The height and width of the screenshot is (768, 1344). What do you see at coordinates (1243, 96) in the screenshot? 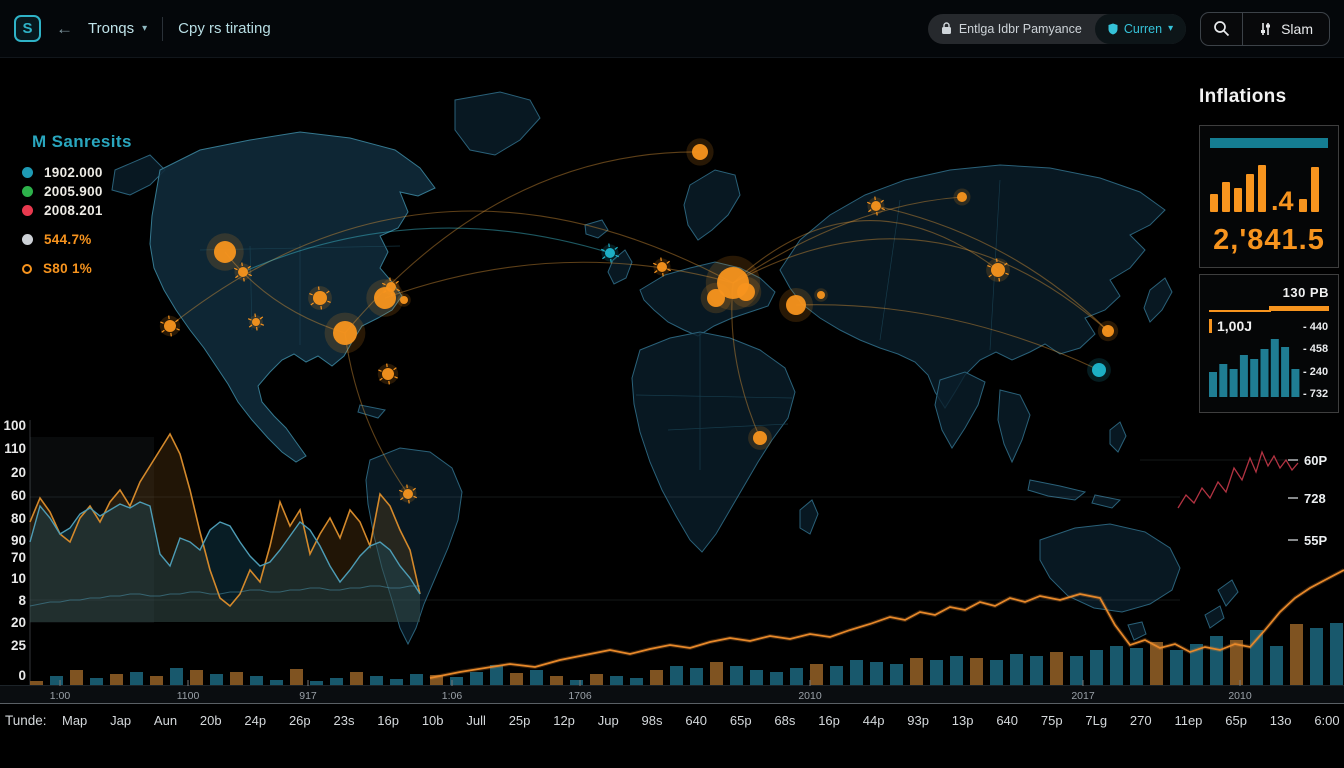
I see `panel-title: Inflations` at bounding box center [1243, 96].